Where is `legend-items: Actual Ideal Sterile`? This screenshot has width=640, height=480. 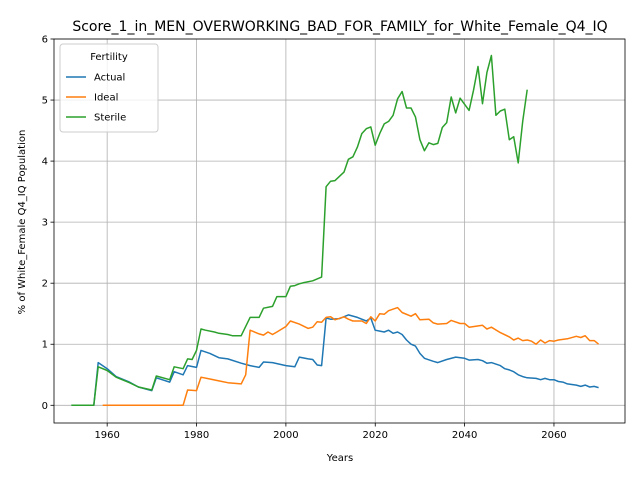 legend-items: Actual Ideal Sterile is located at coordinates (96, 98).